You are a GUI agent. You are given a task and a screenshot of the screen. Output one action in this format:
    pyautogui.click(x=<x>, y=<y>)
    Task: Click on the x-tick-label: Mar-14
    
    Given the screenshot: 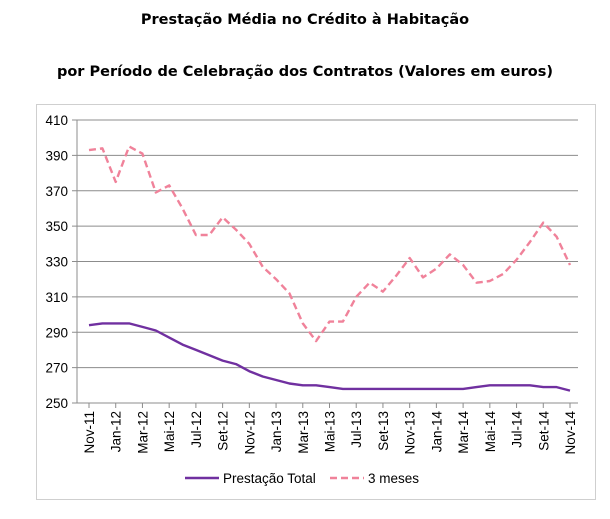 What is the action you would take?
    pyautogui.click(x=463, y=432)
    